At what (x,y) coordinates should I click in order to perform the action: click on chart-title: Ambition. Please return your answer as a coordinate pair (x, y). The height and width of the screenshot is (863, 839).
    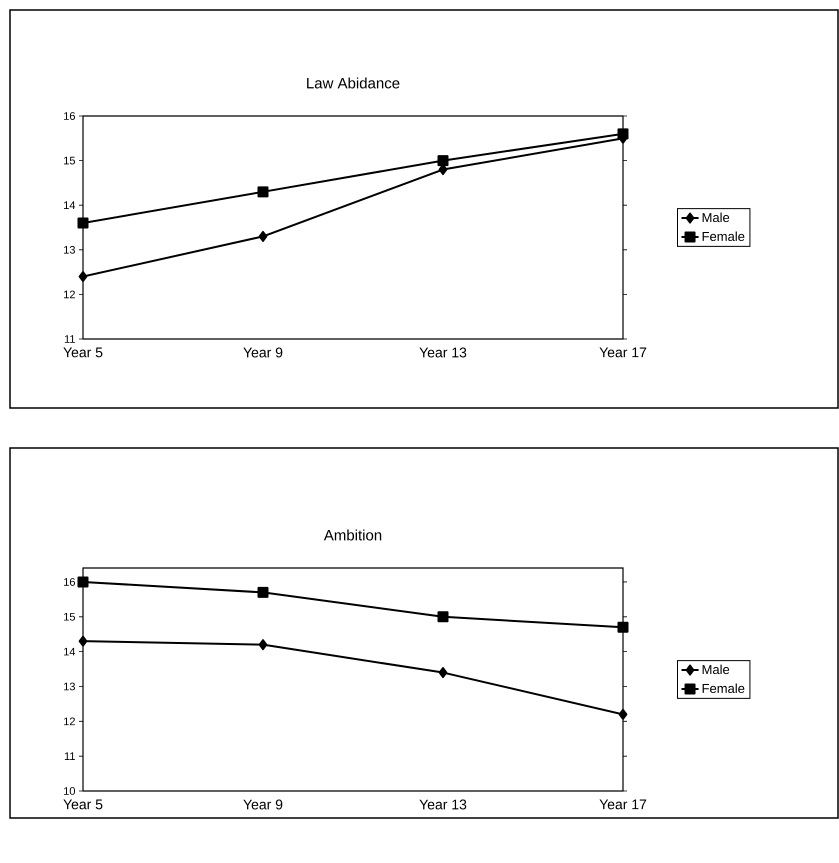
    Looking at the image, I should click on (353, 534).